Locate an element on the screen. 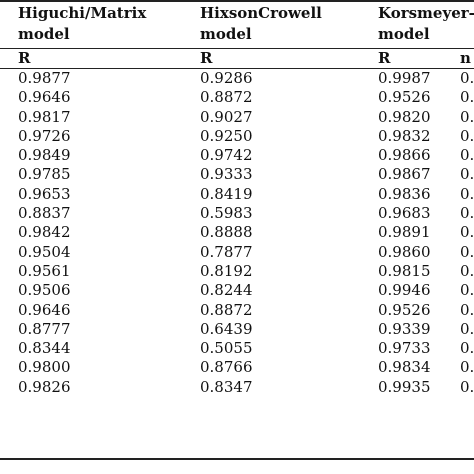 Image resolution: width=474 pixels, height=474 pixels. table-cell: 0.9935 is located at coordinates (404, 386).